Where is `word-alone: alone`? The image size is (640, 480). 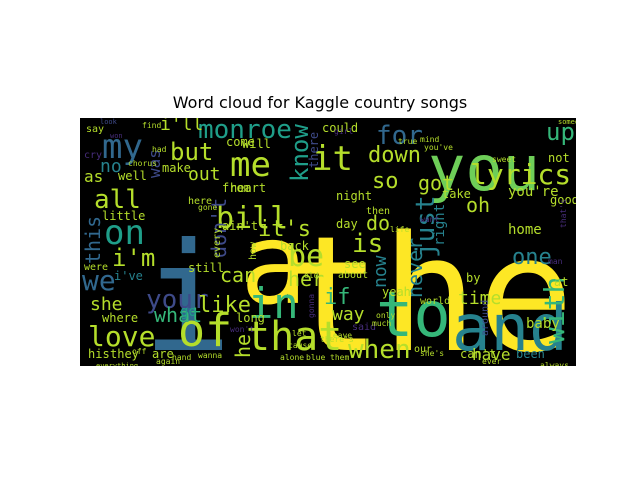 word-alone: alone is located at coordinates (292, 357).